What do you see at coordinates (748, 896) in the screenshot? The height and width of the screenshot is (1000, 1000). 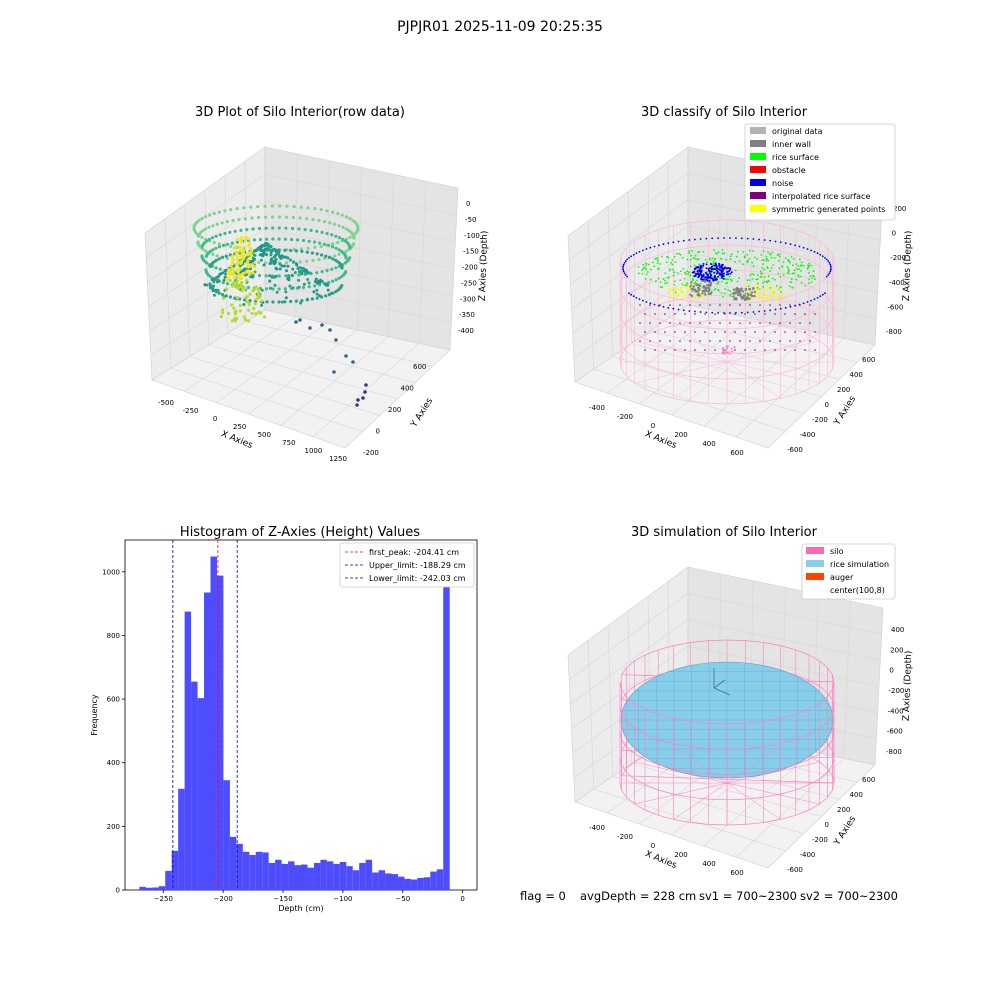 I see `status-sv1: sv1 = 700~2300` at bounding box center [748, 896].